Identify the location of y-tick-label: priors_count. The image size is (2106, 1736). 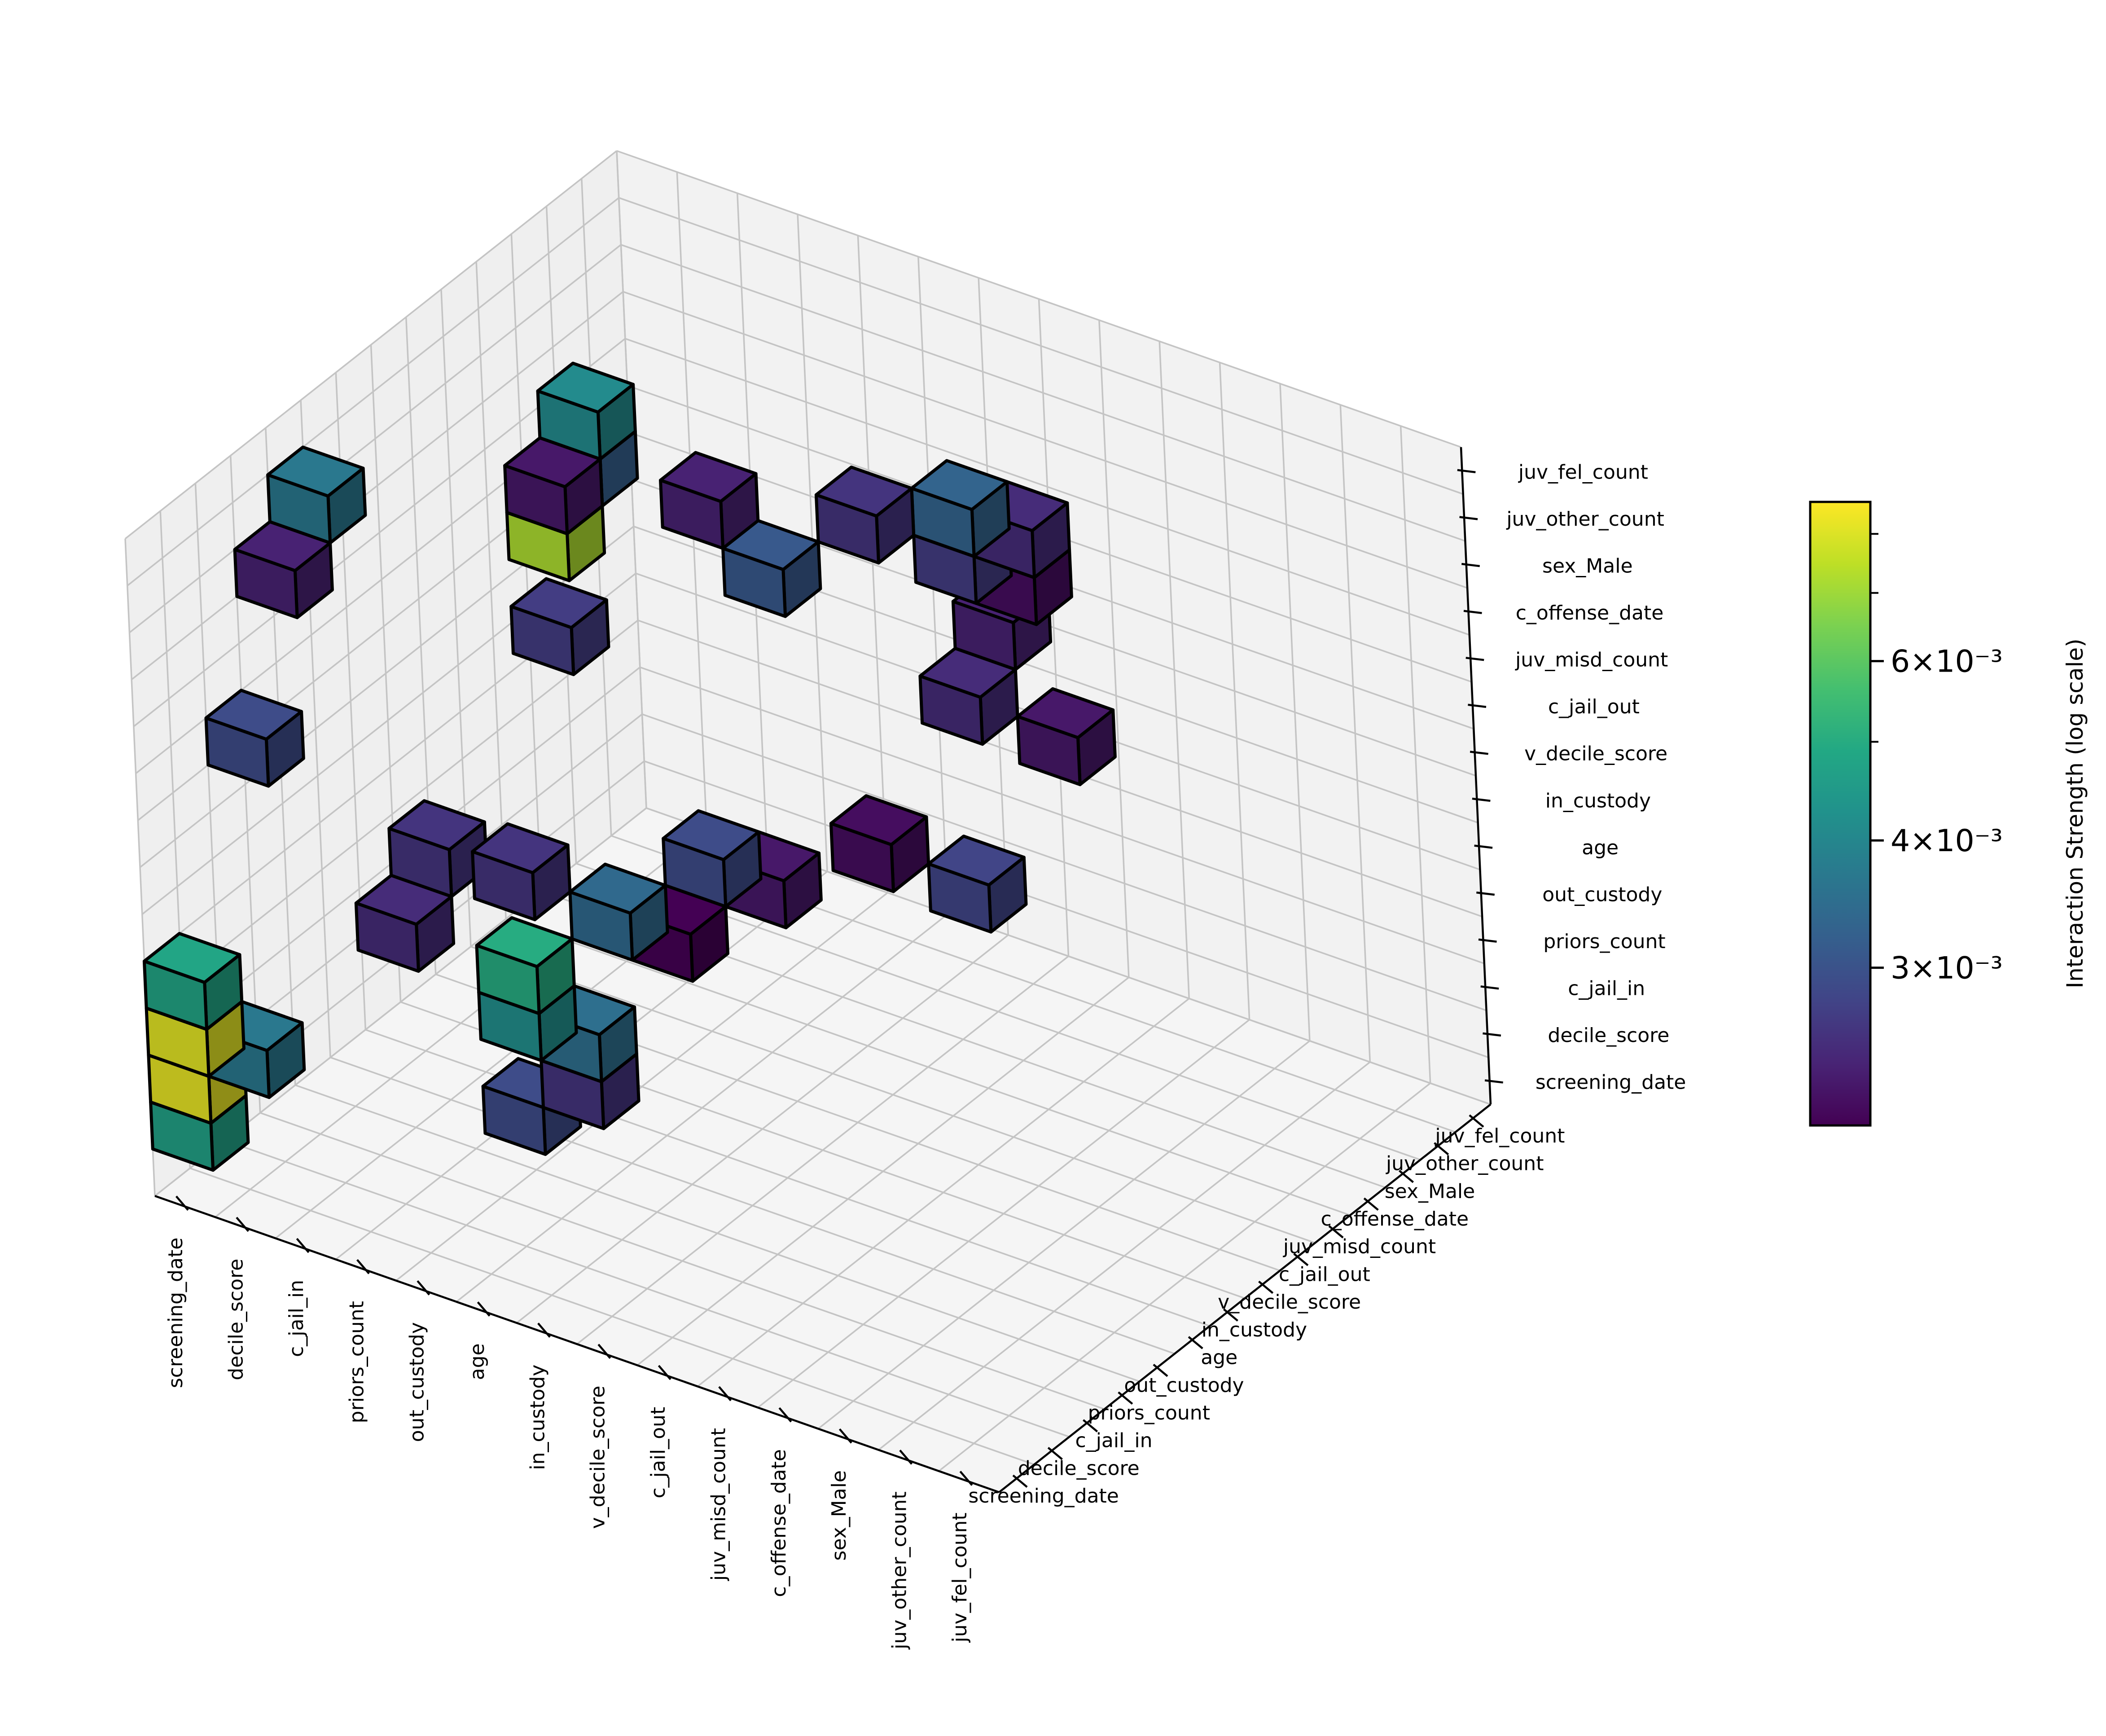
(1149, 1413).